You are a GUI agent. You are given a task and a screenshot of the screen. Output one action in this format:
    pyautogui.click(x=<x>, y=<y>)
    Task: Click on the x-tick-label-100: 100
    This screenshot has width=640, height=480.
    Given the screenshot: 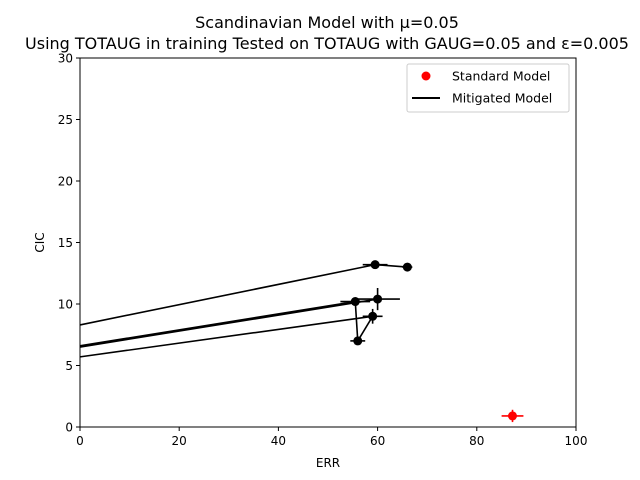 What is the action you would take?
    pyautogui.click(x=576, y=441)
    